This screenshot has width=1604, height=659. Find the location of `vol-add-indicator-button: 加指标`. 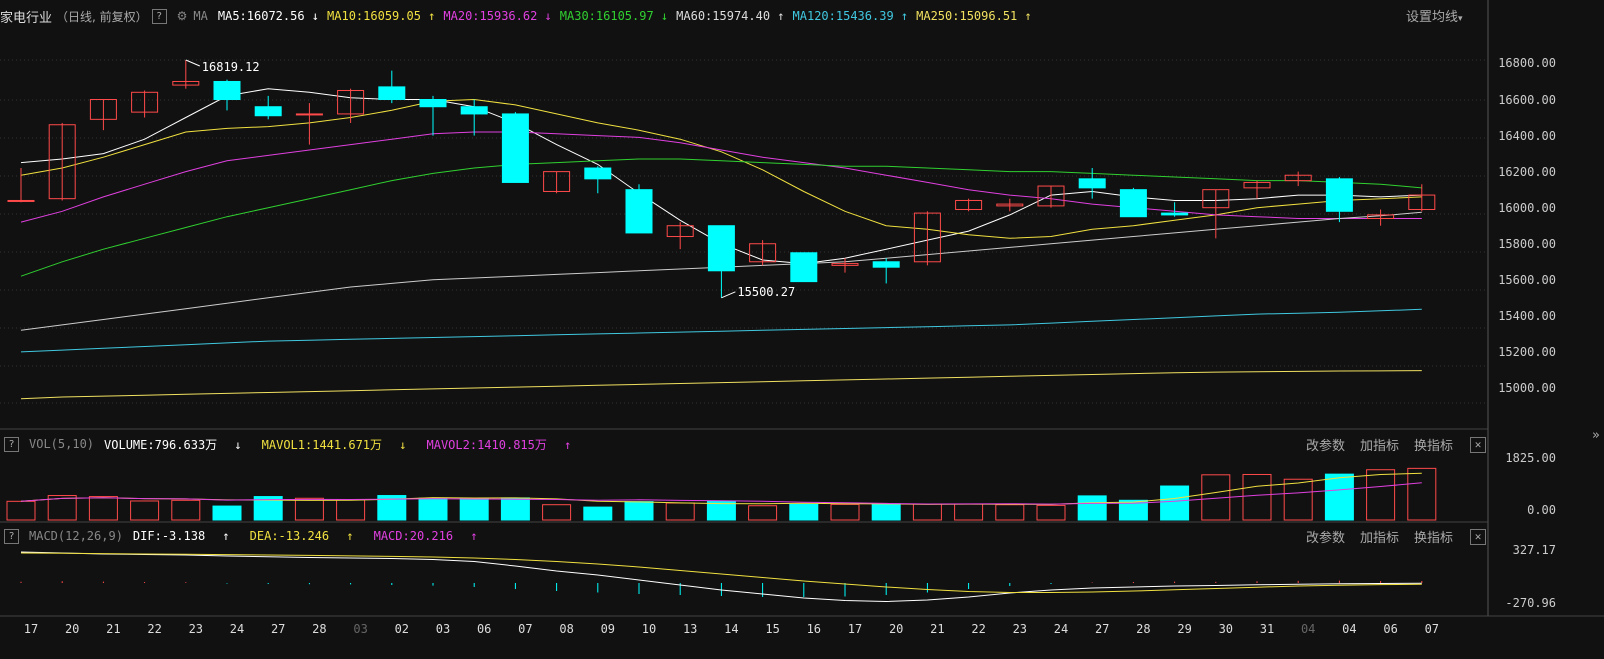

vol-add-indicator-button: 加指标 is located at coordinates (1380, 446).